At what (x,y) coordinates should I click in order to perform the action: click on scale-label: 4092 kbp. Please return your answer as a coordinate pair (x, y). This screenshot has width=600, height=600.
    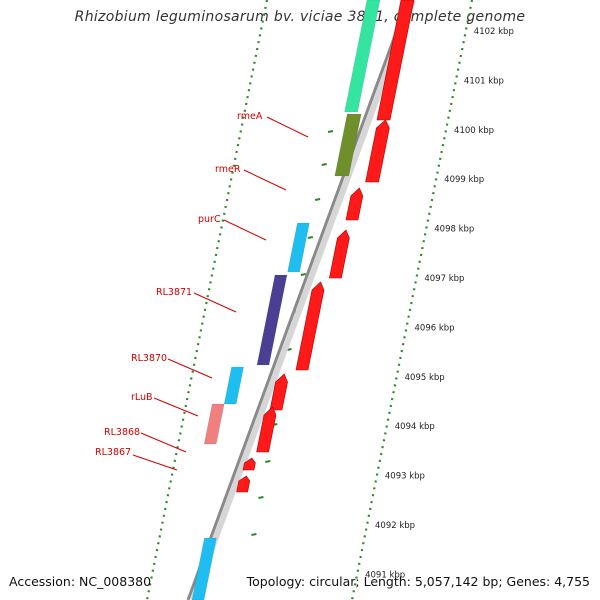
    Looking at the image, I should click on (395, 526).